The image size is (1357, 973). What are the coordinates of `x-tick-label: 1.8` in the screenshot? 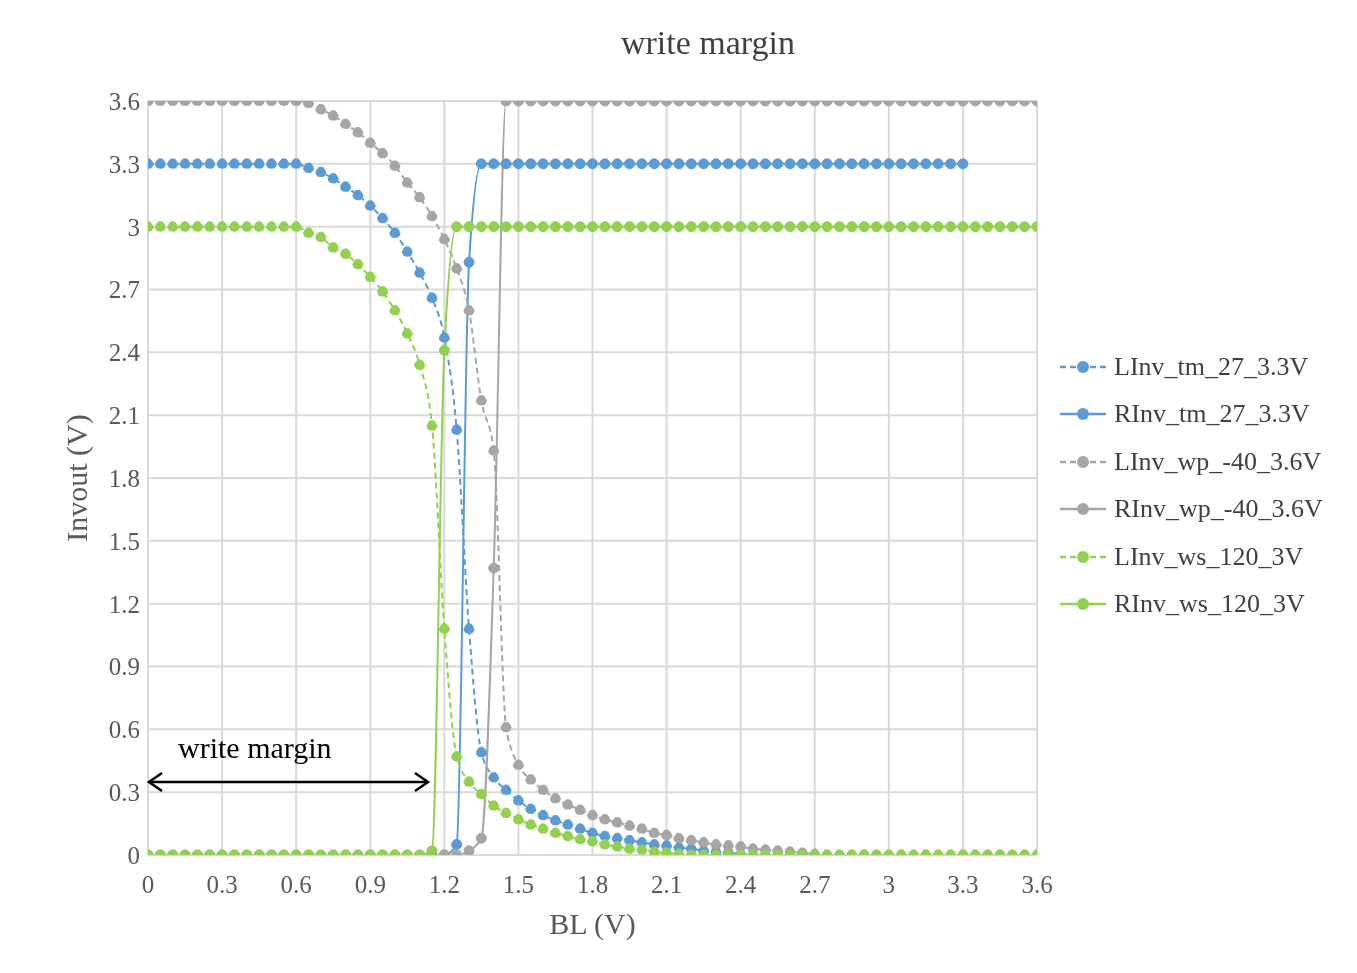 It's located at (592, 884).